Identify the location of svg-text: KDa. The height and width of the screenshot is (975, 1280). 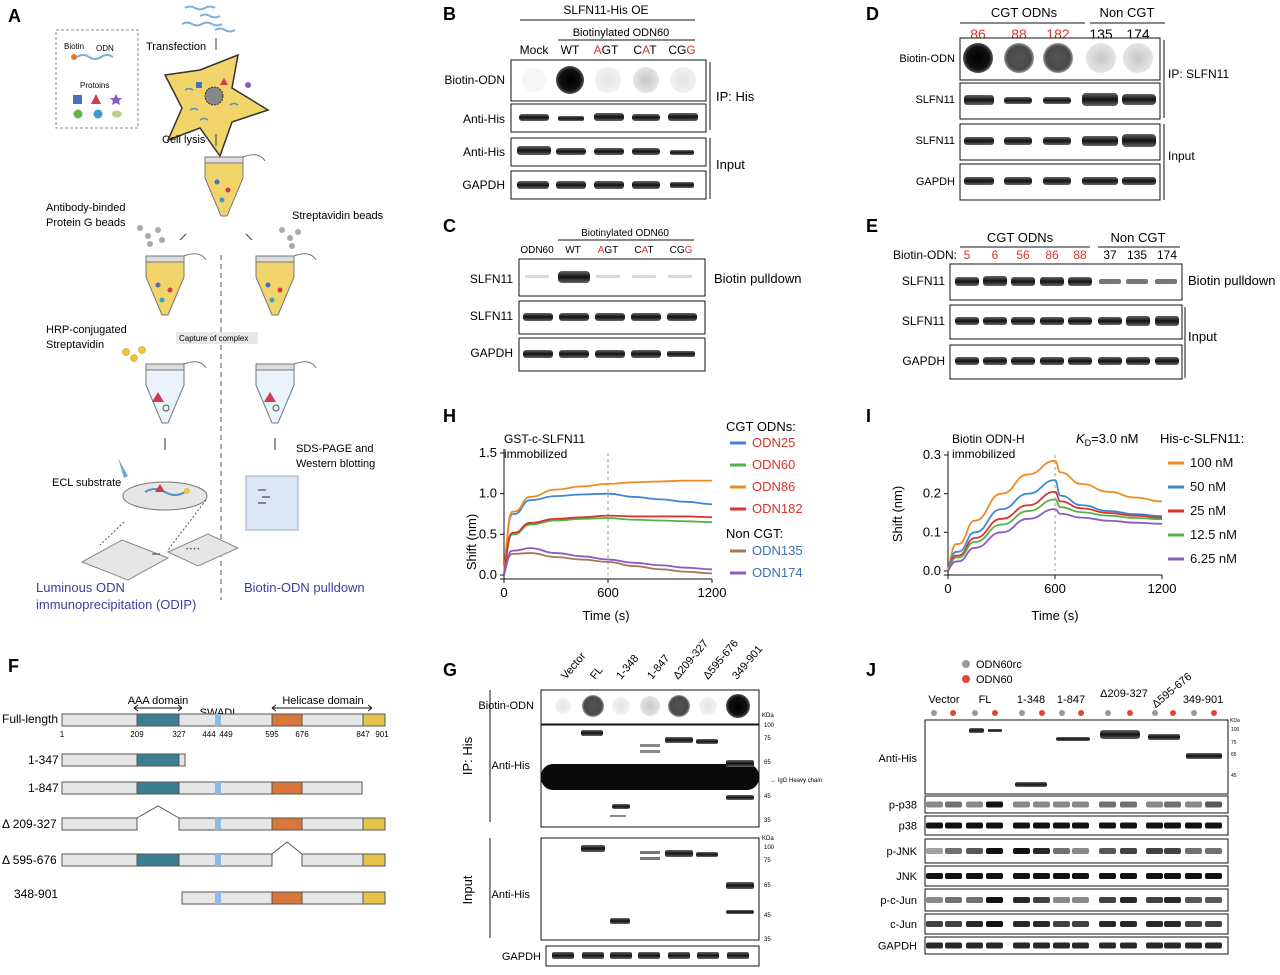
(768, 716).